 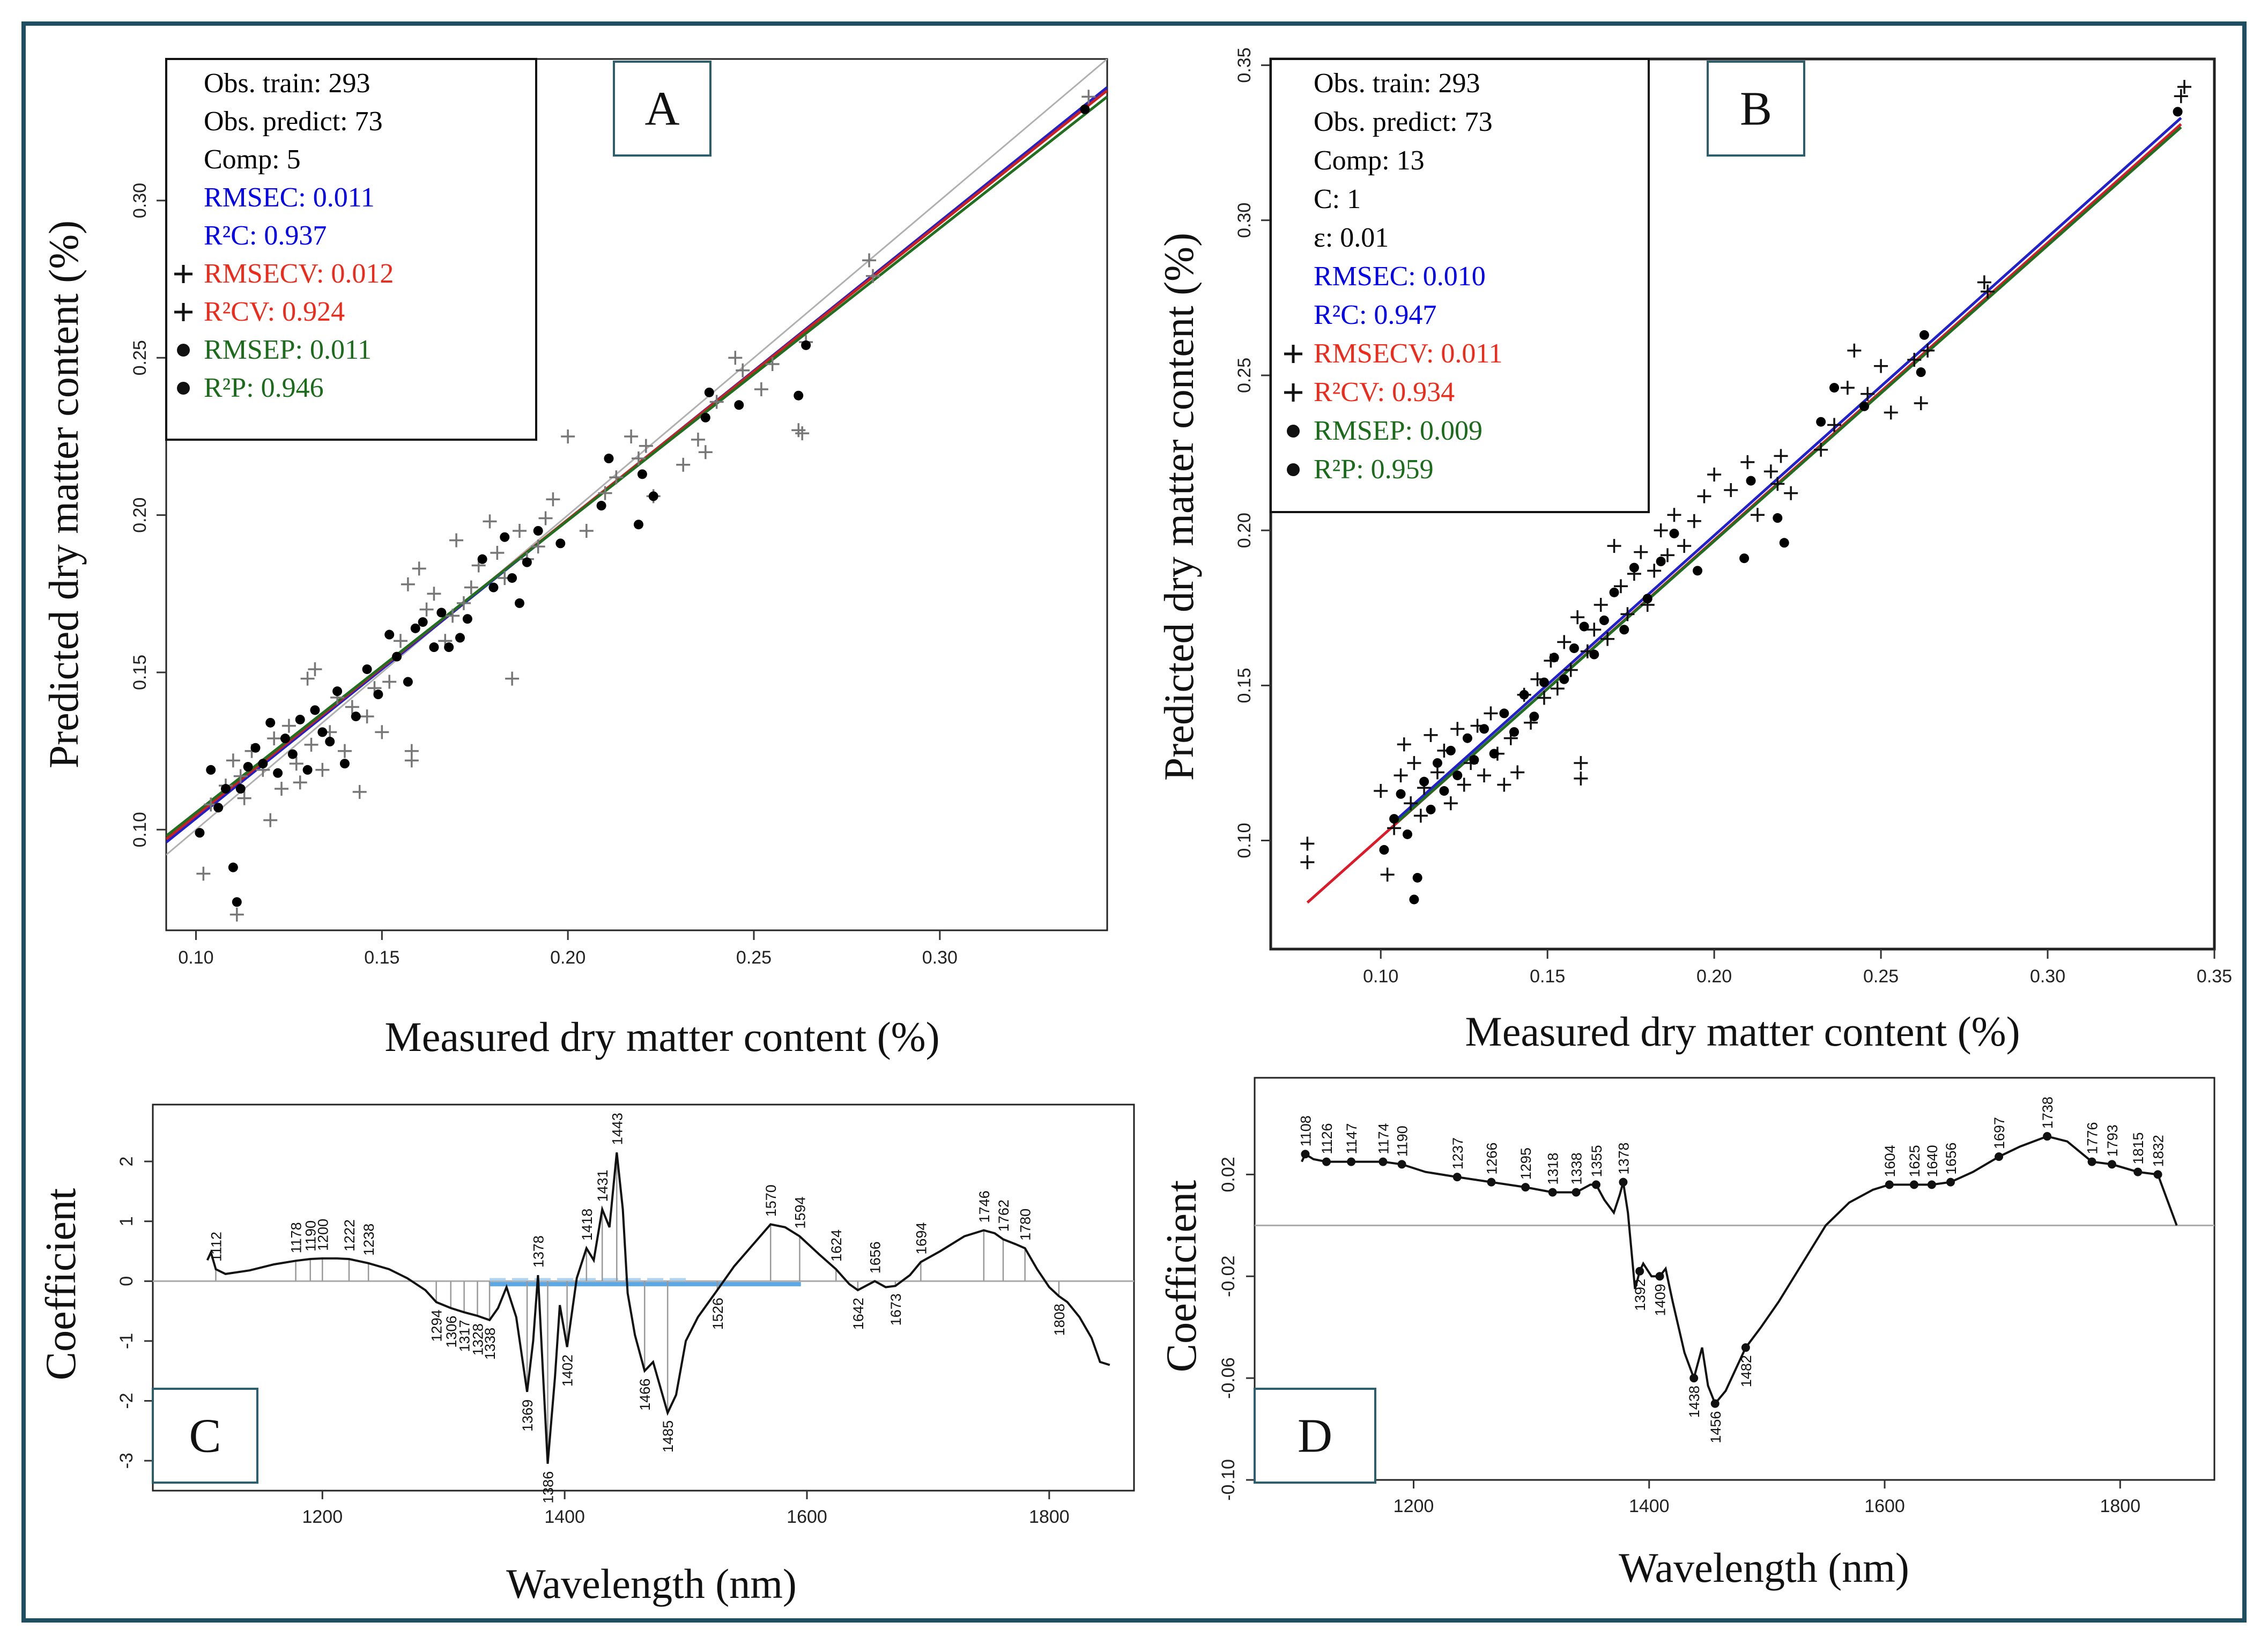 What do you see at coordinates (858, 1314) in the screenshot?
I see `marker-label: 1642` at bounding box center [858, 1314].